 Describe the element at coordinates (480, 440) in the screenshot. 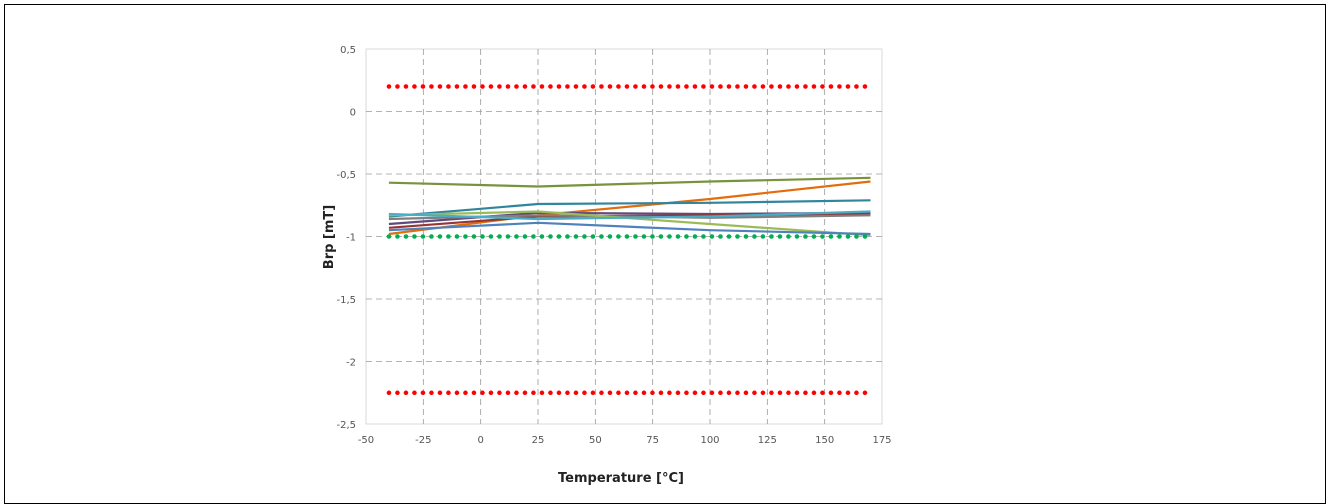

I see `x-tick-label: 0` at that location.